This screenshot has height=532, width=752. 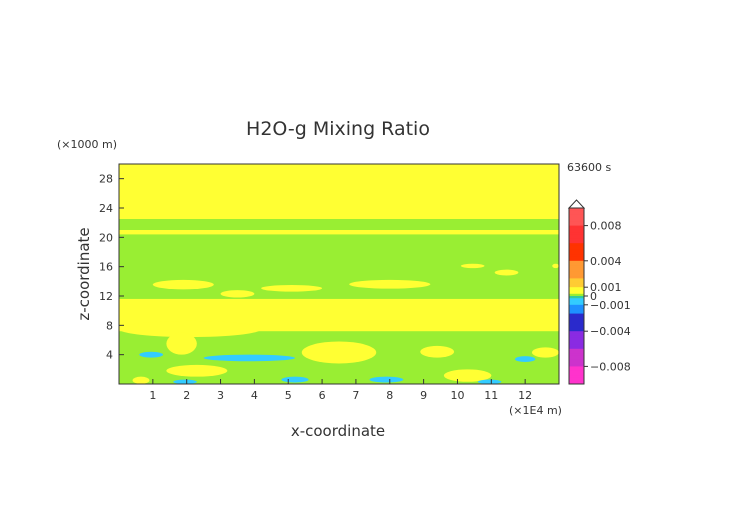 I want to click on x-axis-ticks: 1 2 3 4 5 6 7 8 9 10 11 12, so click(x=340, y=390).